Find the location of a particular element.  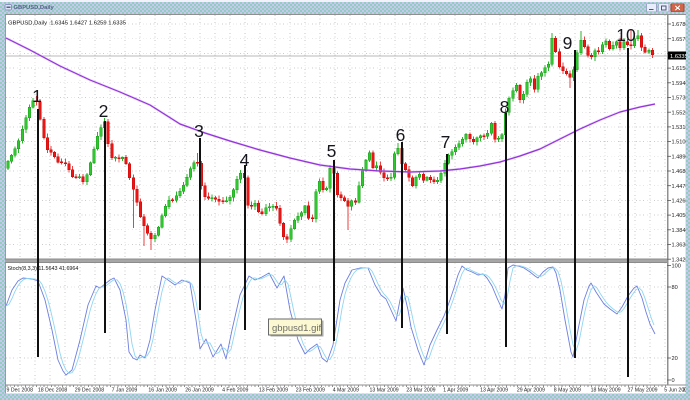

svg-text: 1 is located at coordinates (37, 96).